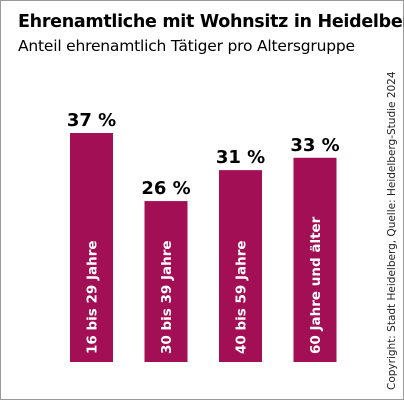 The height and width of the screenshot is (400, 404). What do you see at coordinates (91, 120) in the screenshot?
I see `value-label-1: 37 %` at bounding box center [91, 120].